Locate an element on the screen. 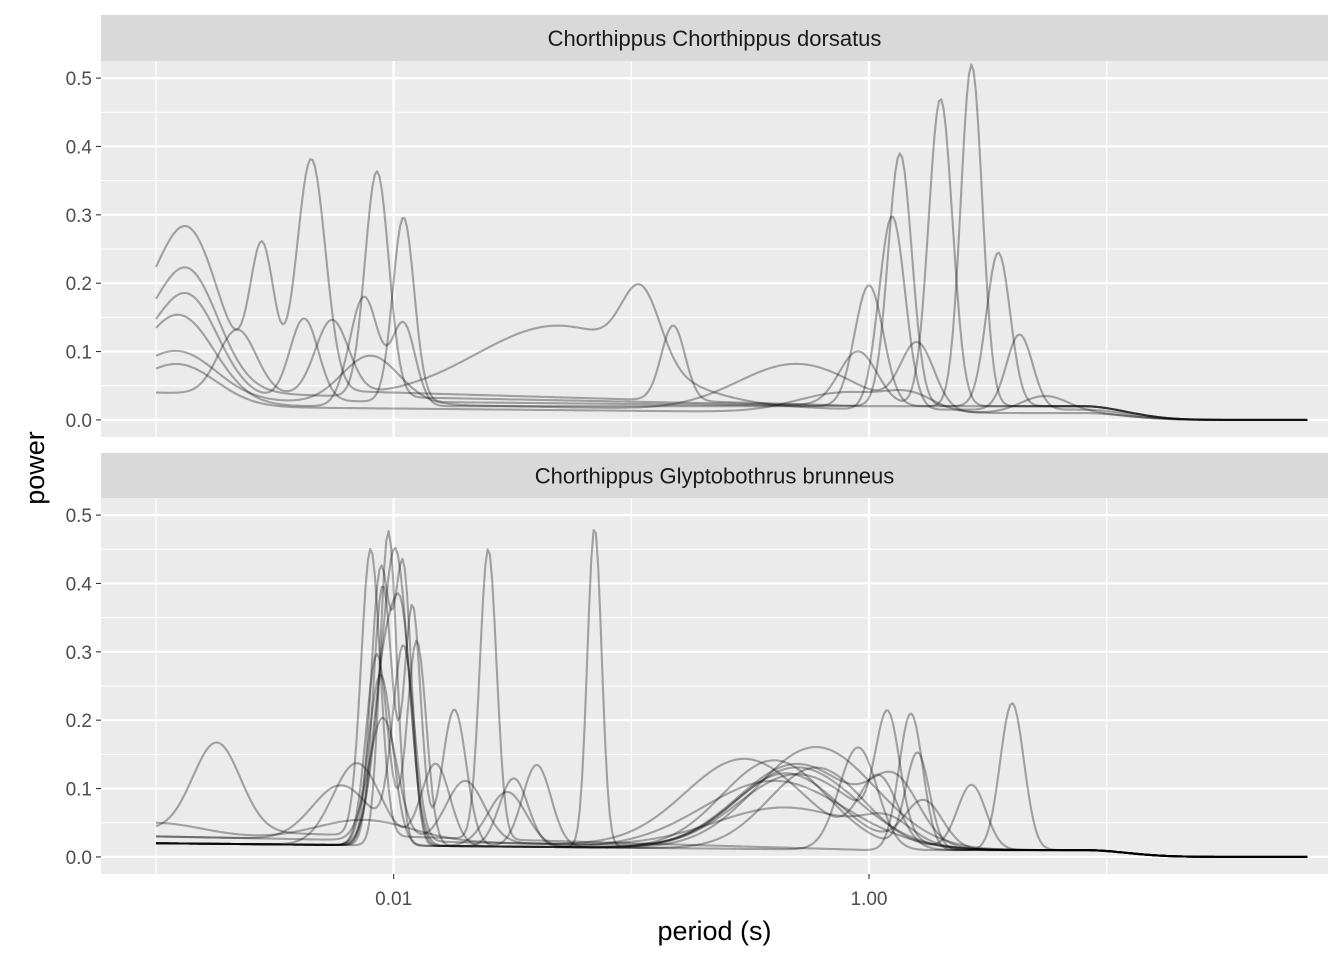  y-axis-title: power is located at coordinates (35, 468).